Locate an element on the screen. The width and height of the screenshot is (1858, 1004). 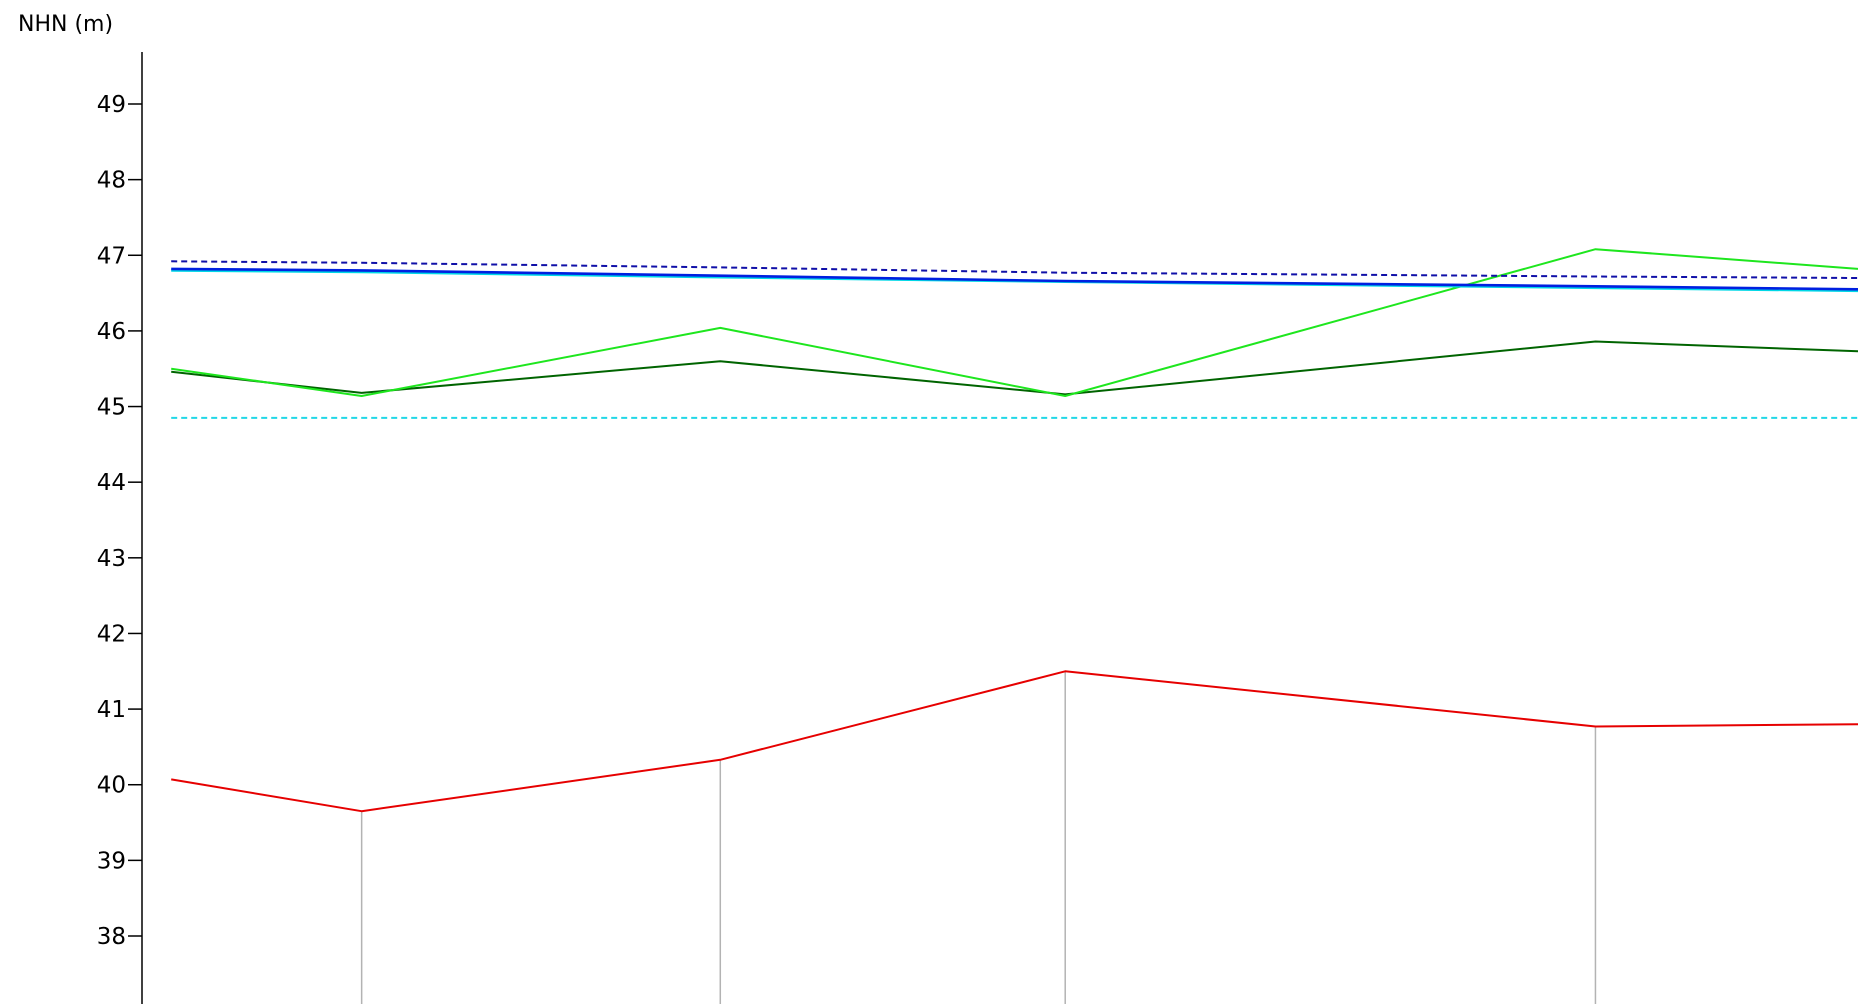
series-line-blue is located at coordinates (1014, 279).